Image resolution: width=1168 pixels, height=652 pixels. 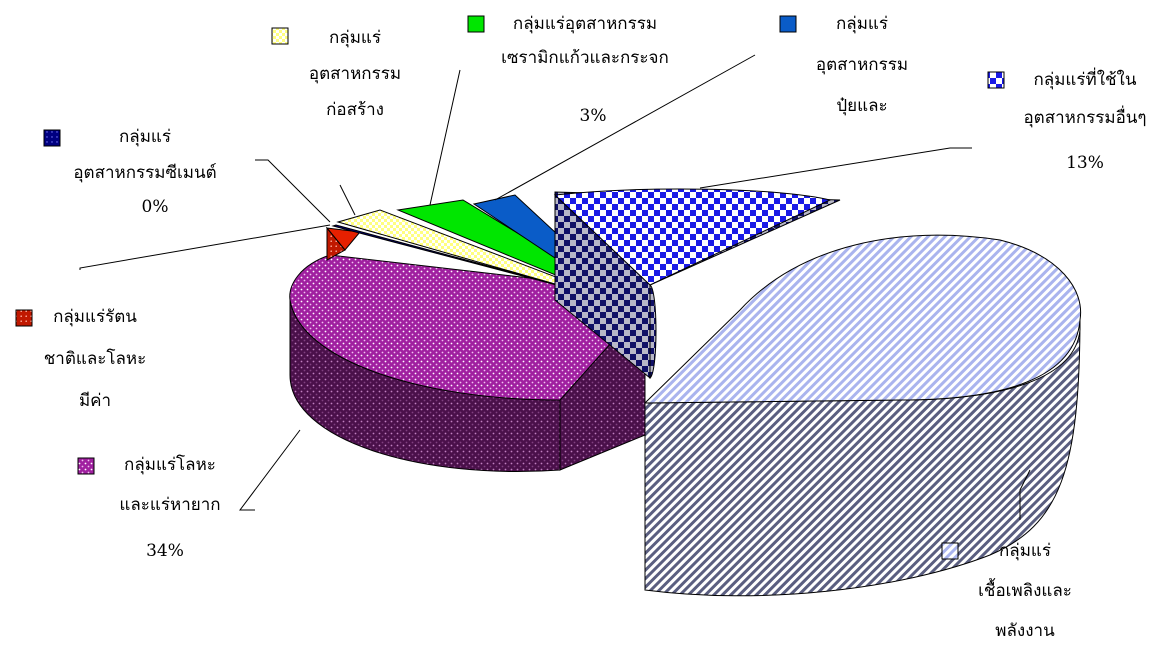 I want to click on slice-label-fuel: เชื้อเพลิงและ, so click(x=1025, y=589).